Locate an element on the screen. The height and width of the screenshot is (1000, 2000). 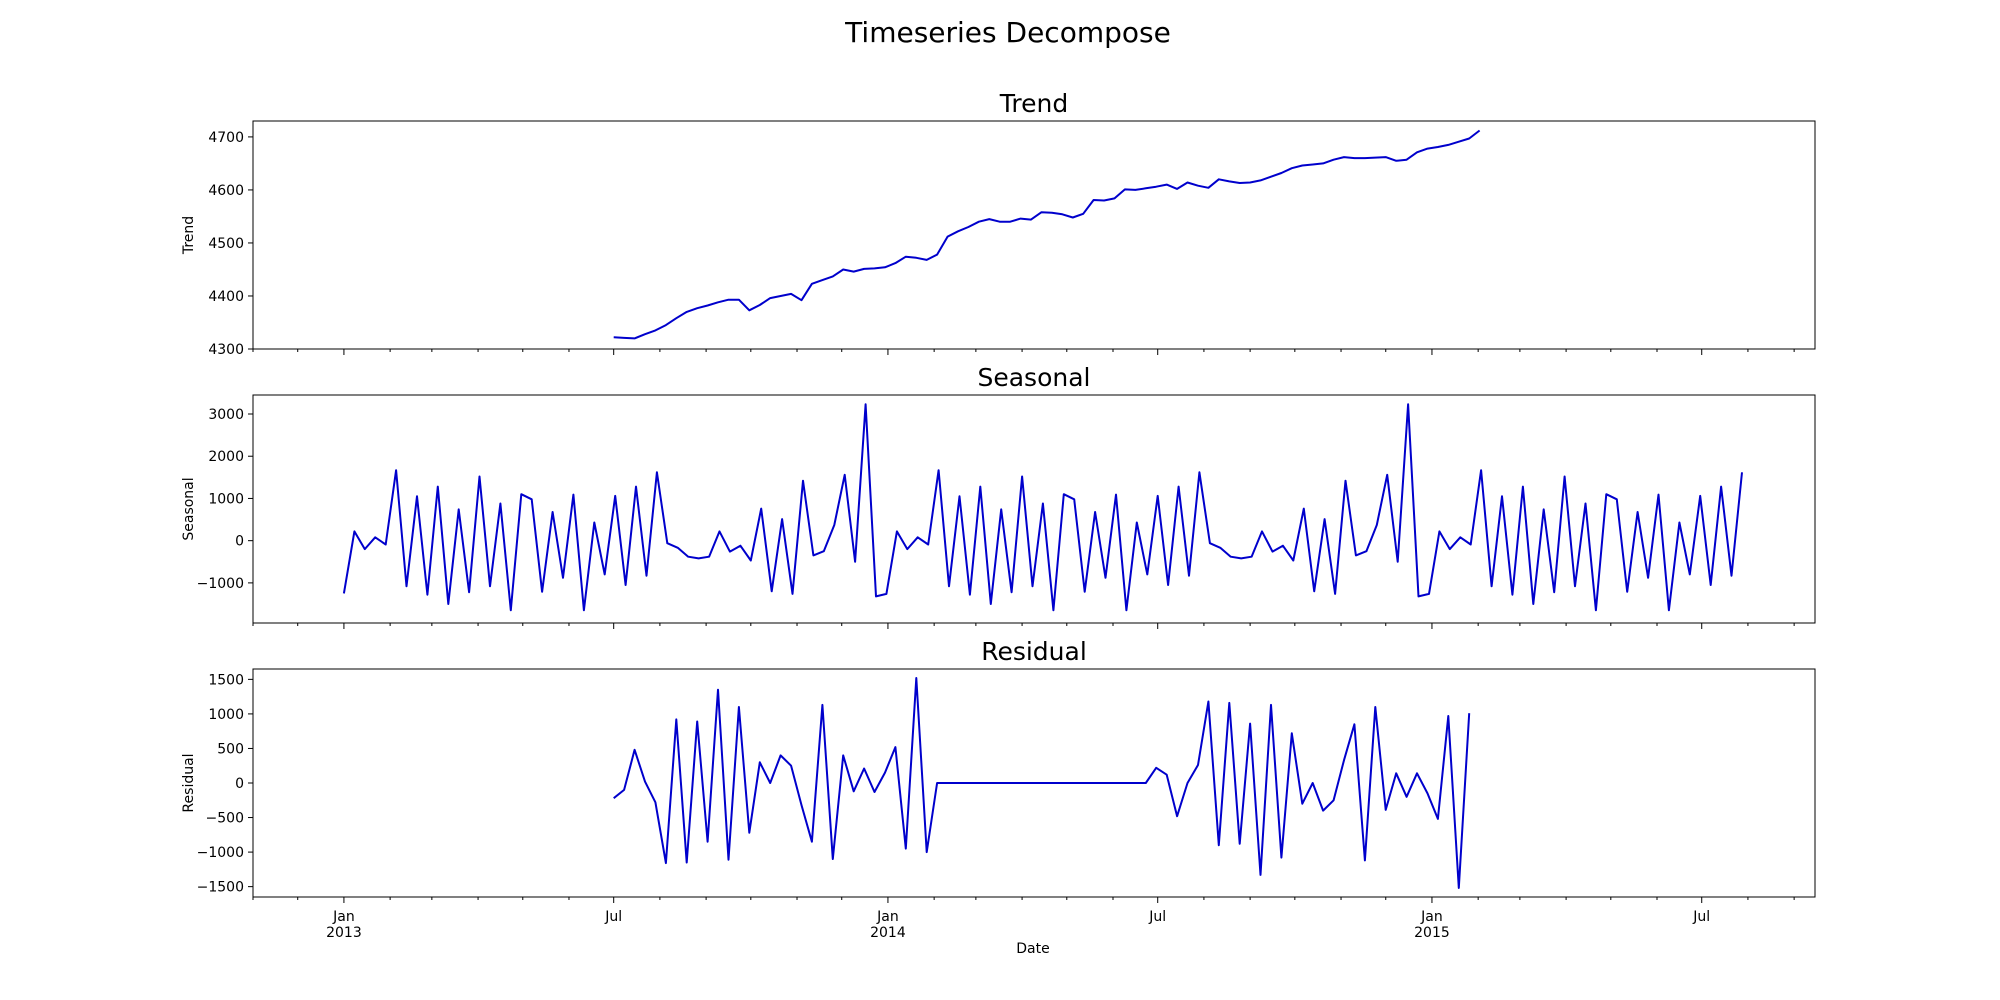
y-tick-label: −500 is located at coordinates (225, 819).